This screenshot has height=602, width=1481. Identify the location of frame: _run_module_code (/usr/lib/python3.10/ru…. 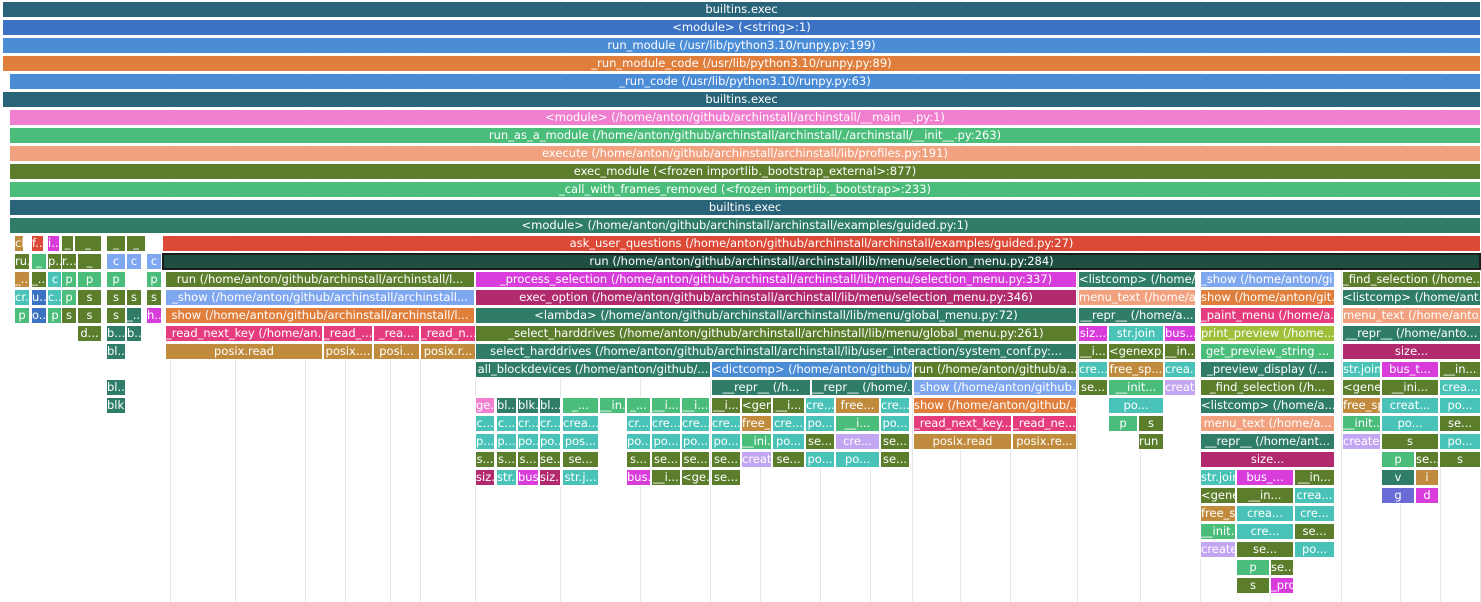
(741, 63).